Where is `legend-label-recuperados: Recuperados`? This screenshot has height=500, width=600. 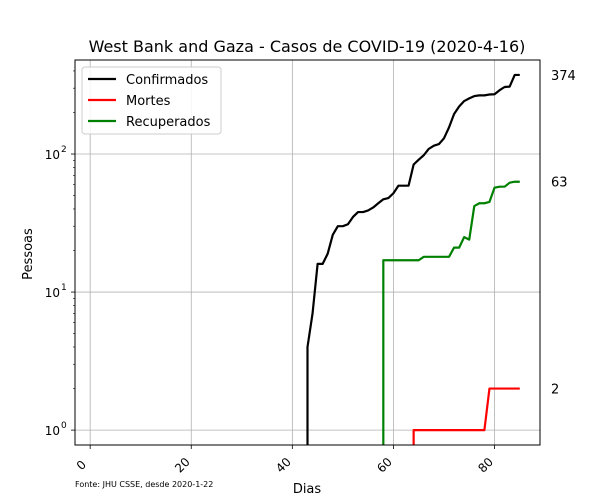
legend-label-recuperados: Recuperados is located at coordinates (168, 122).